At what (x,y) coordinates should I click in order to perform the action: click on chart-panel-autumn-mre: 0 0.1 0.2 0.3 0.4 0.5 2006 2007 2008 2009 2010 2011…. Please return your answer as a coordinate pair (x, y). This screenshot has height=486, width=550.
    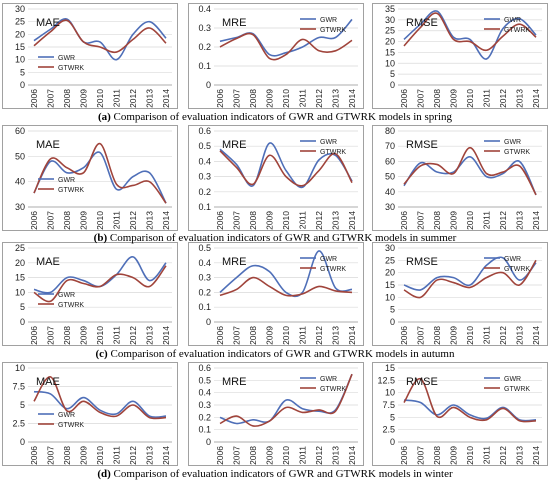
    Looking at the image, I should click on (276, 294).